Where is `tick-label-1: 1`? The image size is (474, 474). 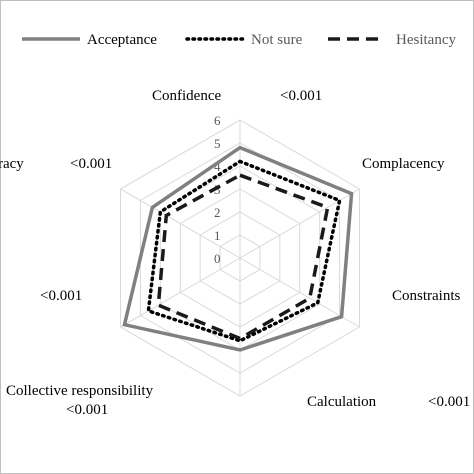 tick-label-1: 1 is located at coordinates (217, 235).